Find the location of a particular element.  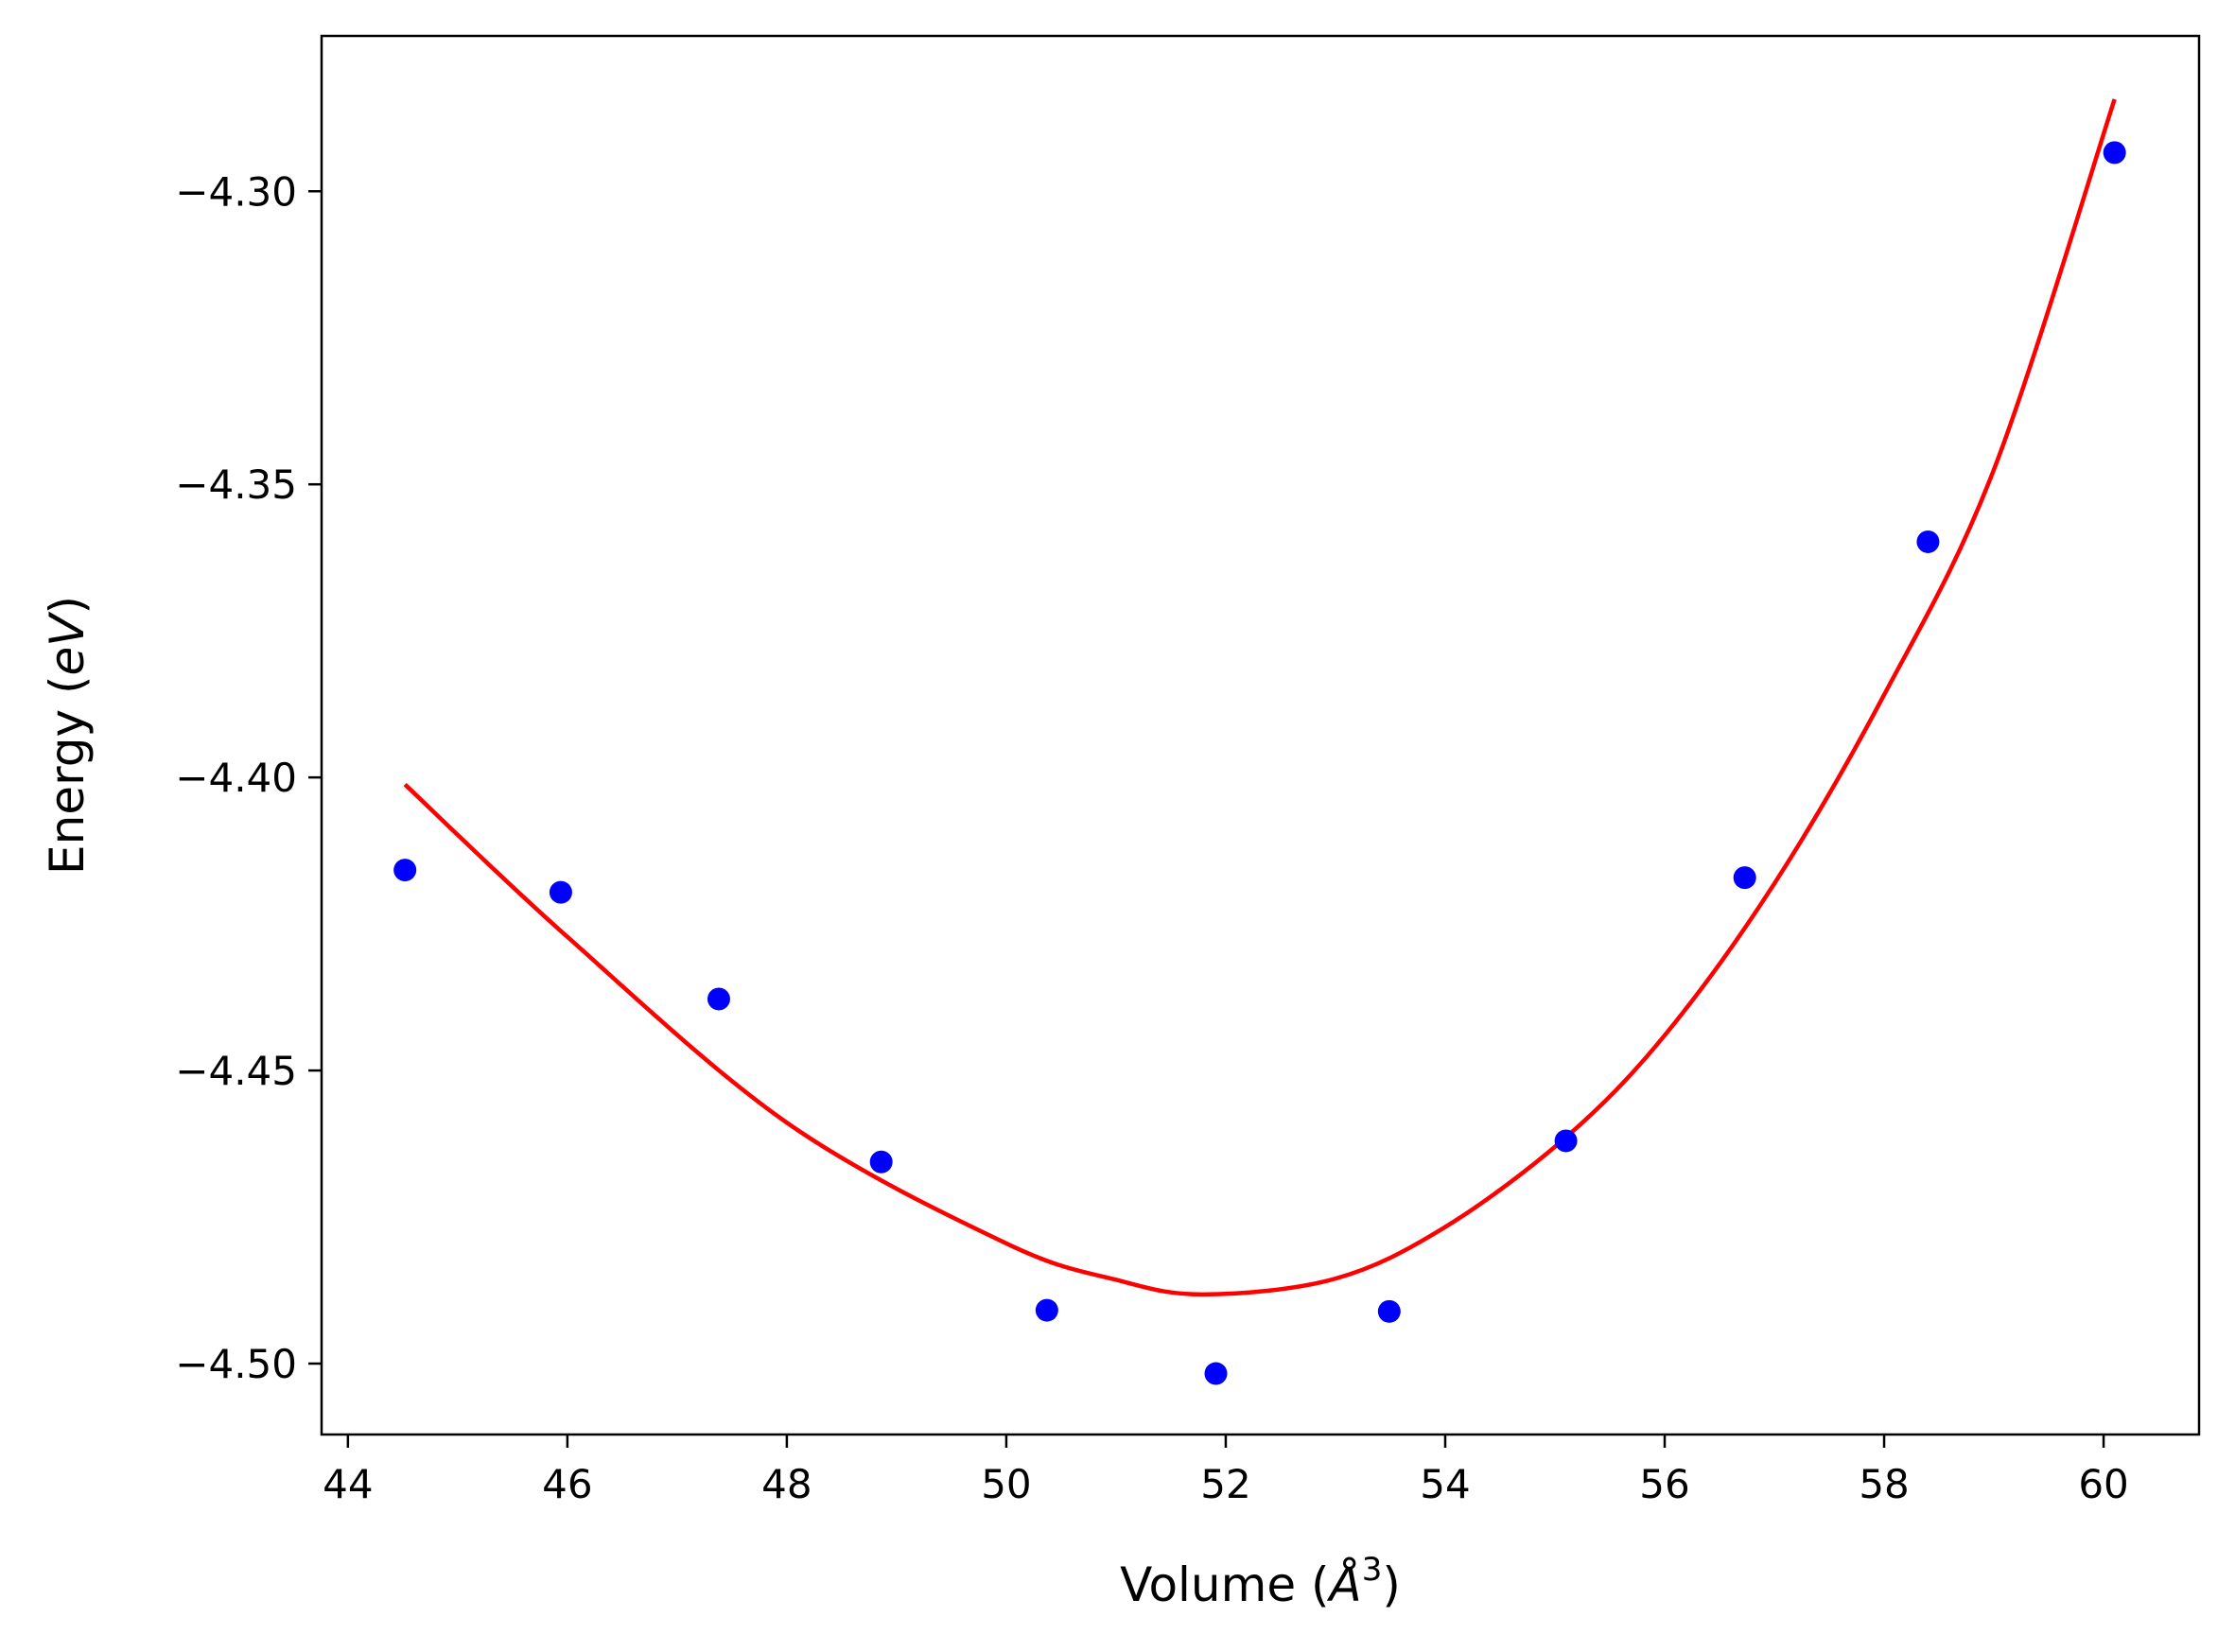

x-axis-label-prefix: Volume ( is located at coordinates (1224, 1585).